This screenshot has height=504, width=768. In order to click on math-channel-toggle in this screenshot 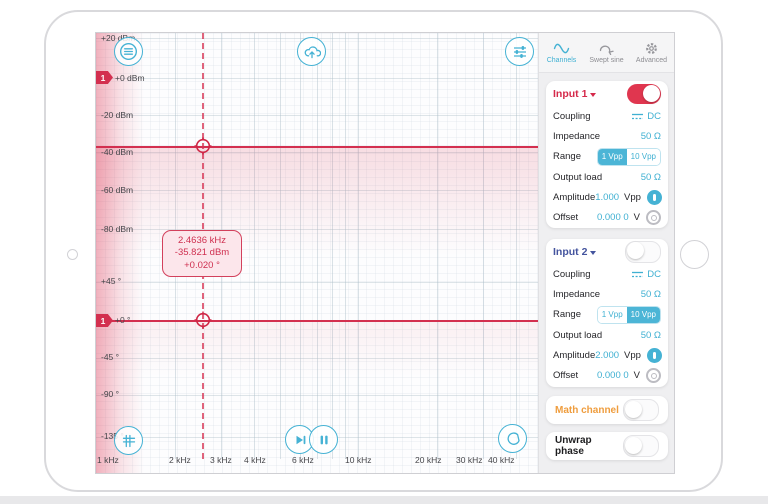, I will do `click(641, 410)`.